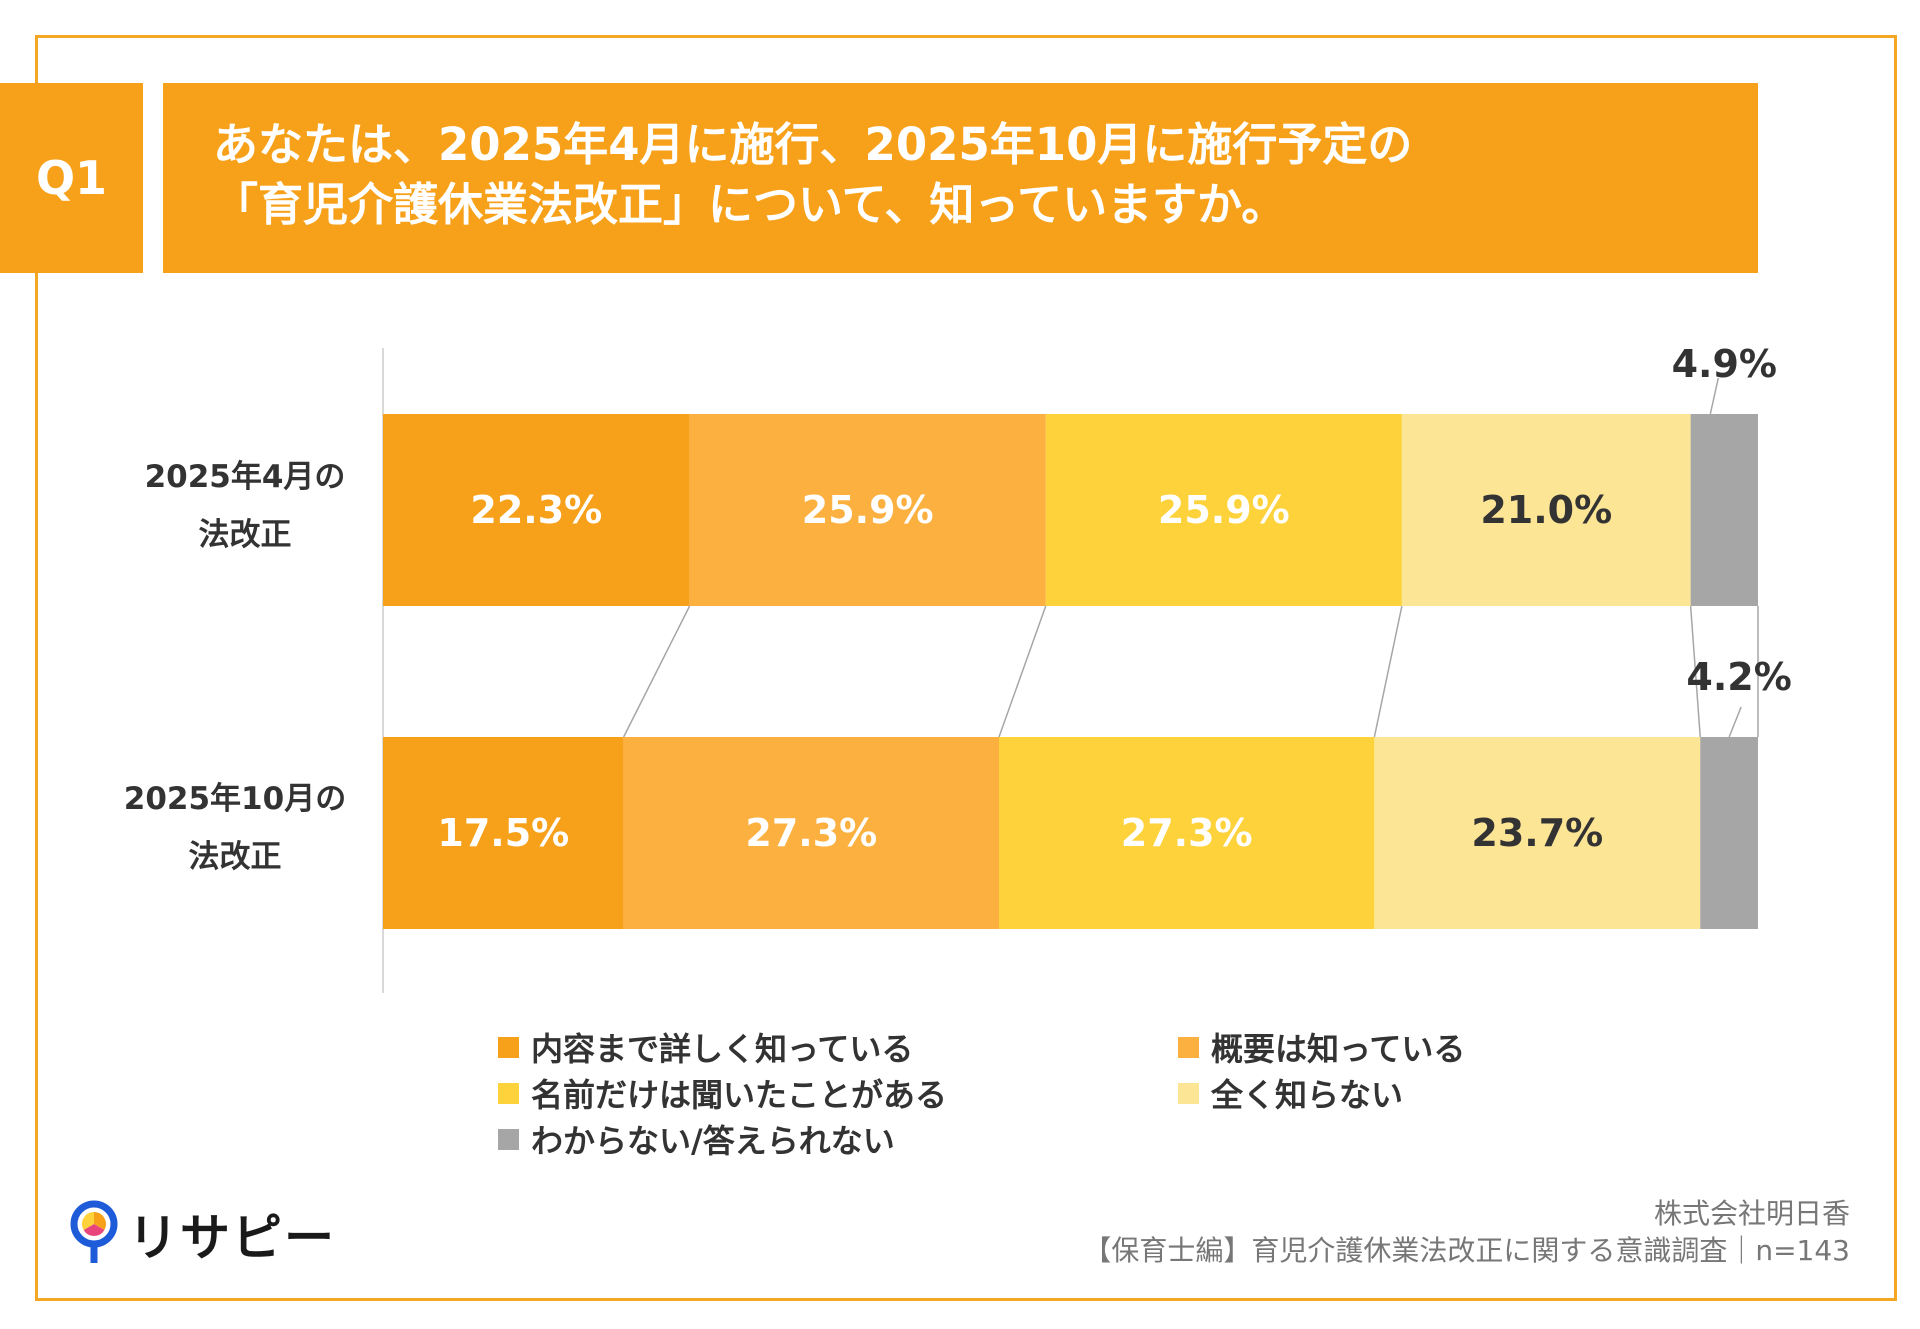 The height and width of the screenshot is (1329, 1920). What do you see at coordinates (1338, 1049) in the screenshot?
I see `legend-label-1: 概要は知っている` at bounding box center [1338, 1049].